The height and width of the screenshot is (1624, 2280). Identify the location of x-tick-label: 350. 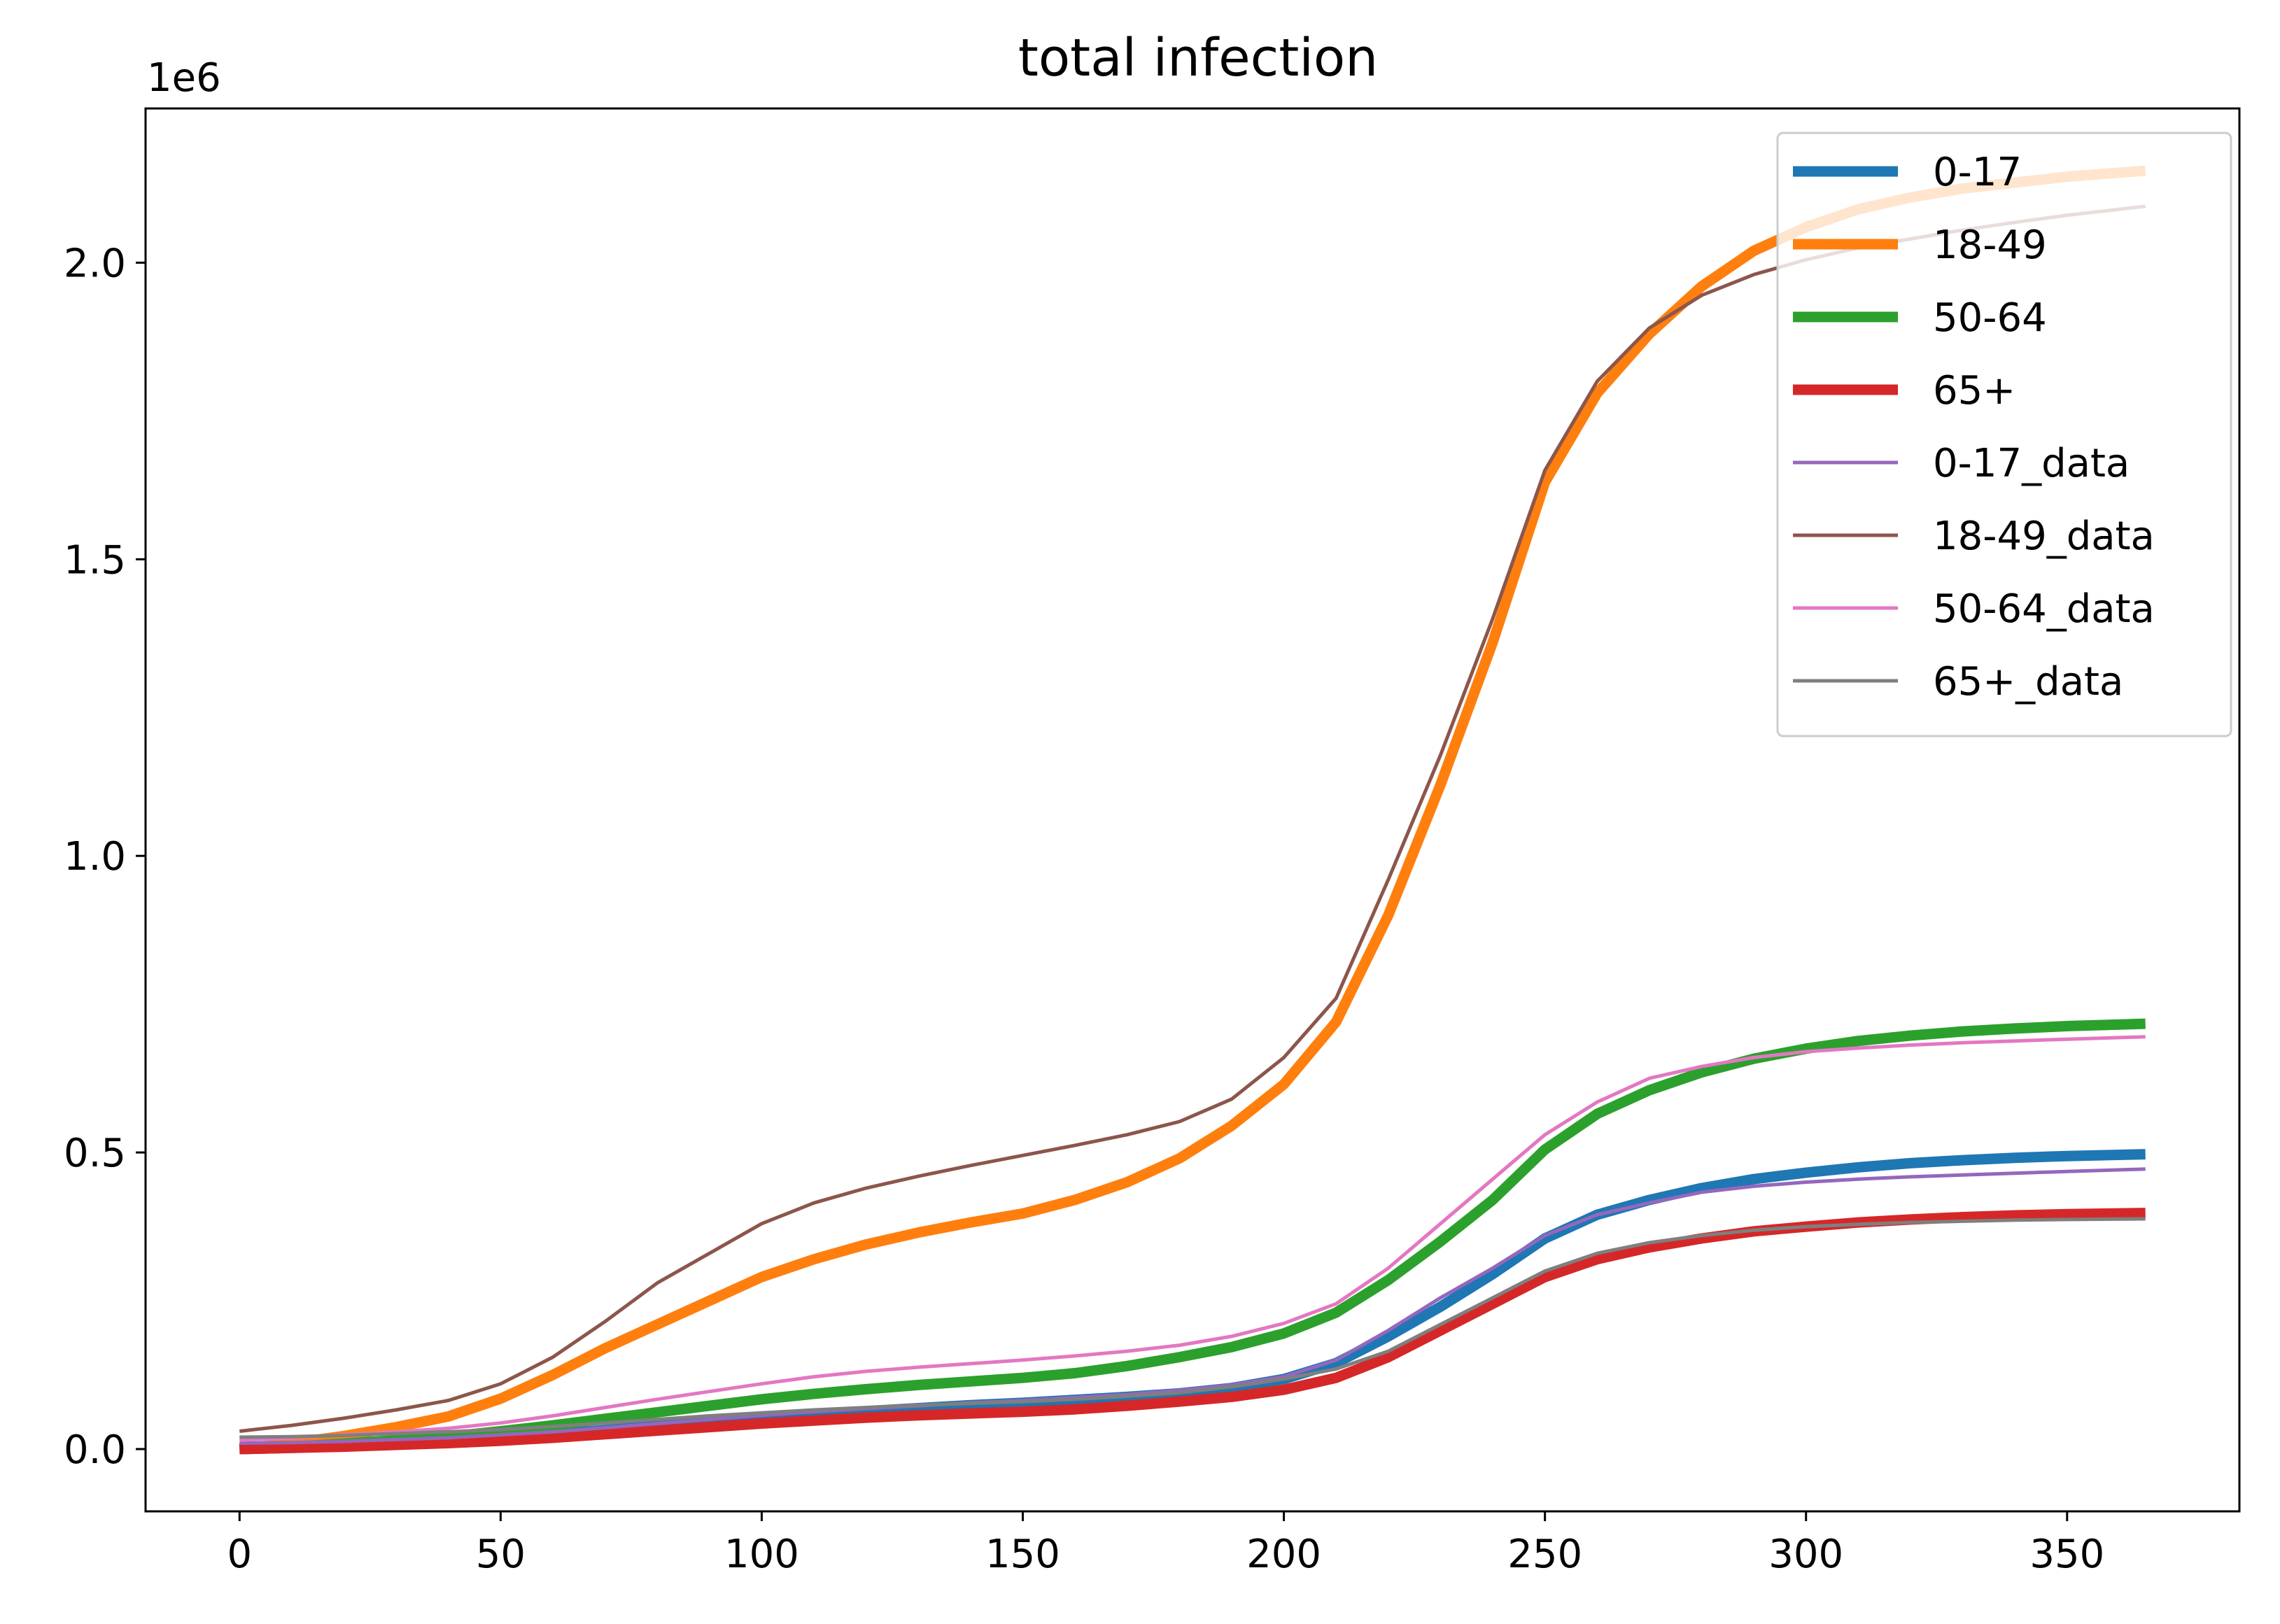
(2066, 1555).